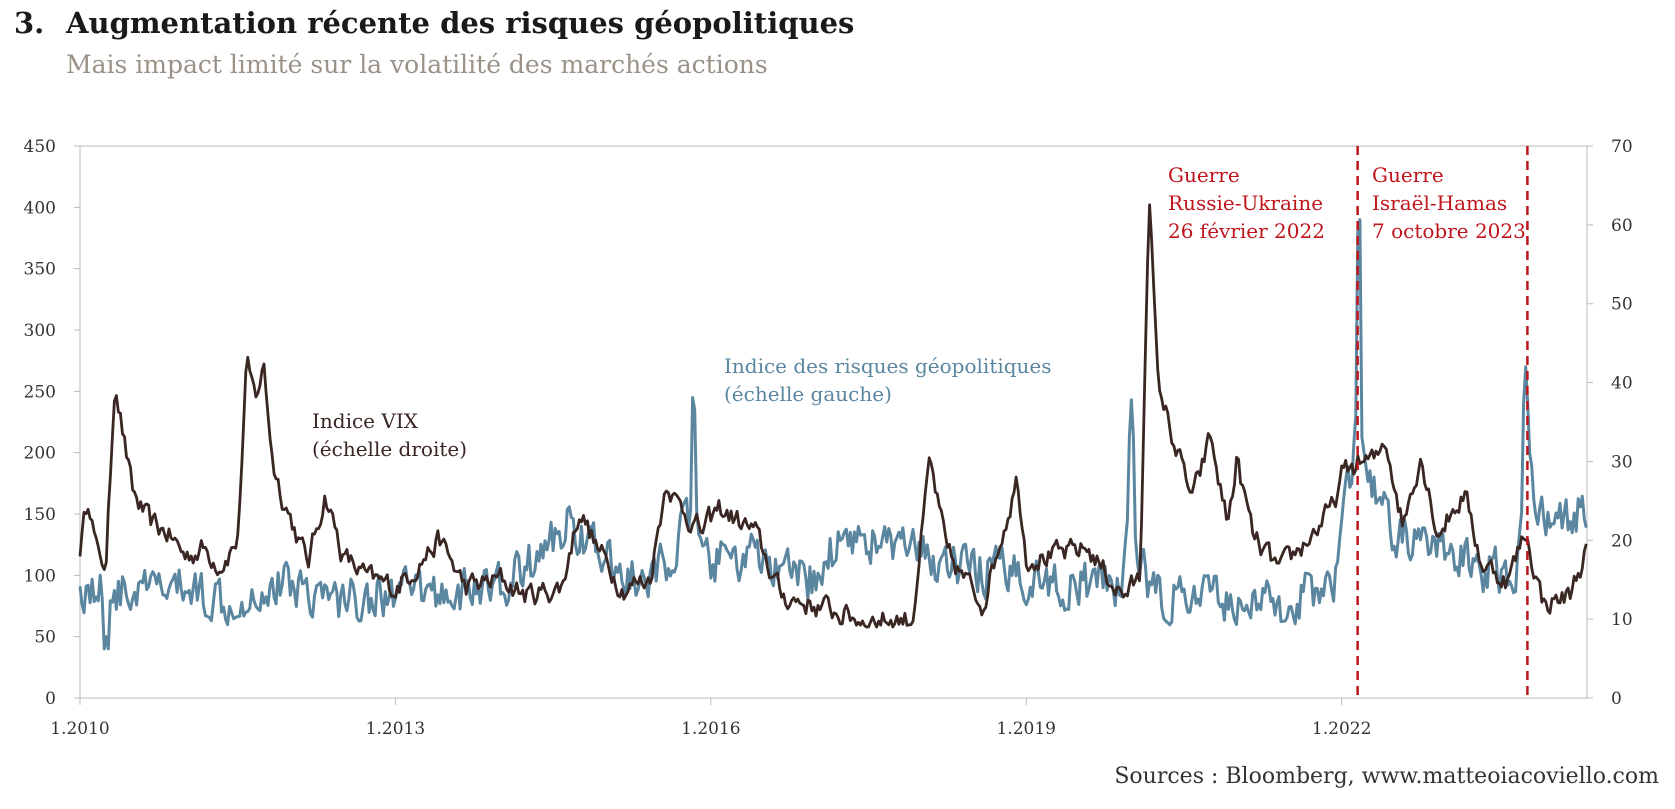 Image resolution: width=1675 pixels, height=809 pixels. Describe the element at coordinates (40, 515) in the screenshot. I see `y-left-tick-label: 150` at that location.